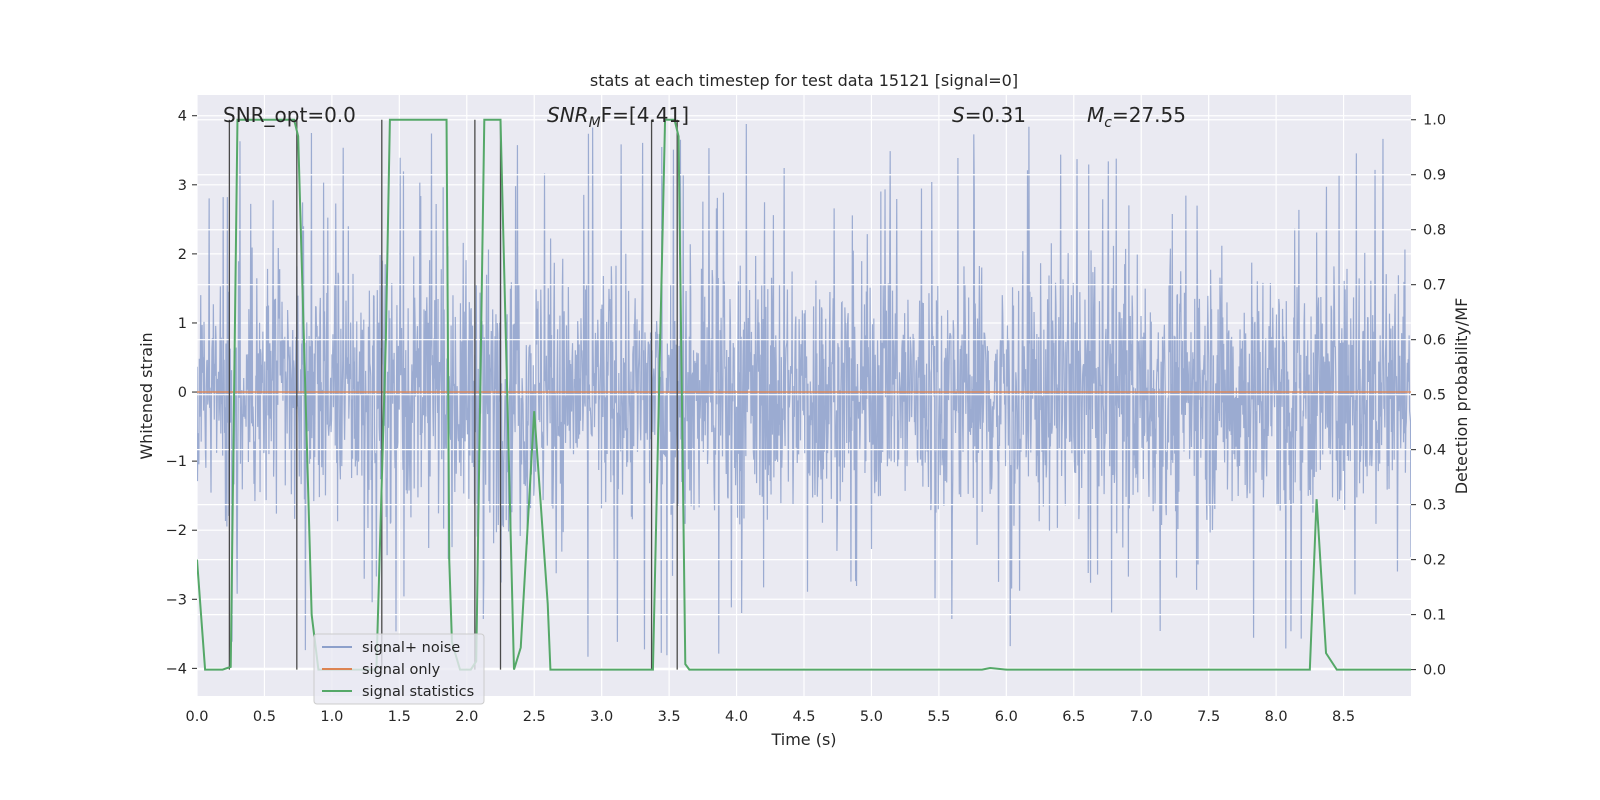 Image resolution: width=1600 pixels, height=800 pixels. I want to click on y2-tick-label: 0.8, so click(1434, 231).